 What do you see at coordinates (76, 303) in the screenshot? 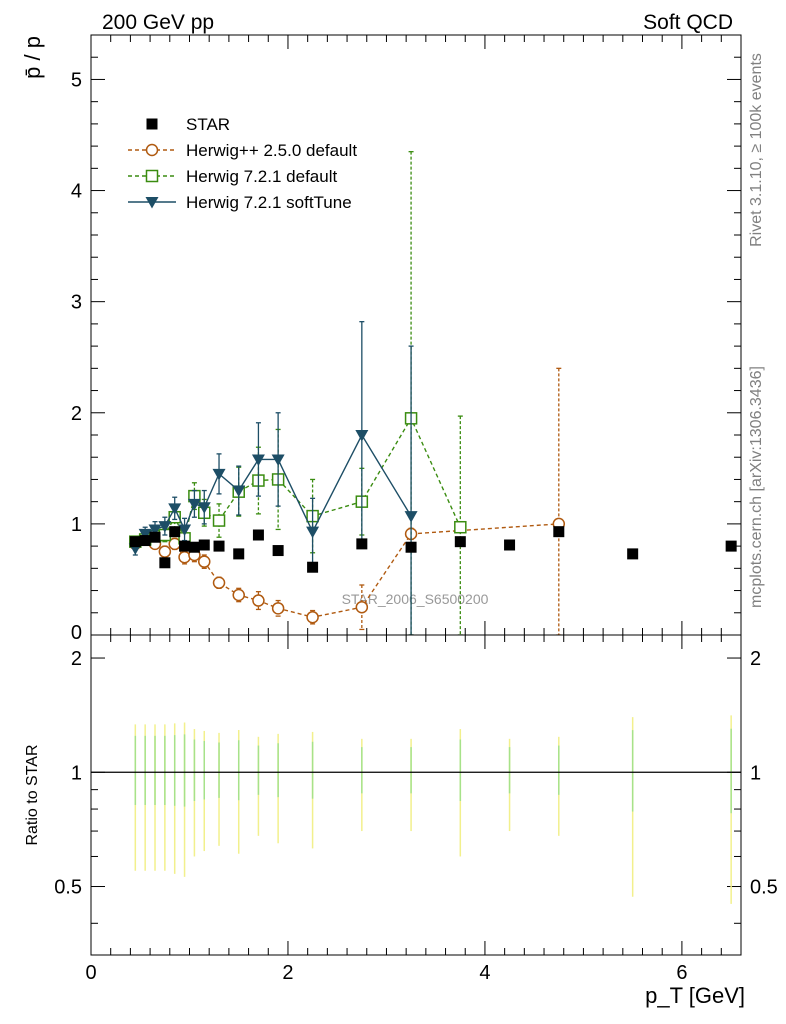
I see `y-tick-label: 3` at bounding box center [76, 303].